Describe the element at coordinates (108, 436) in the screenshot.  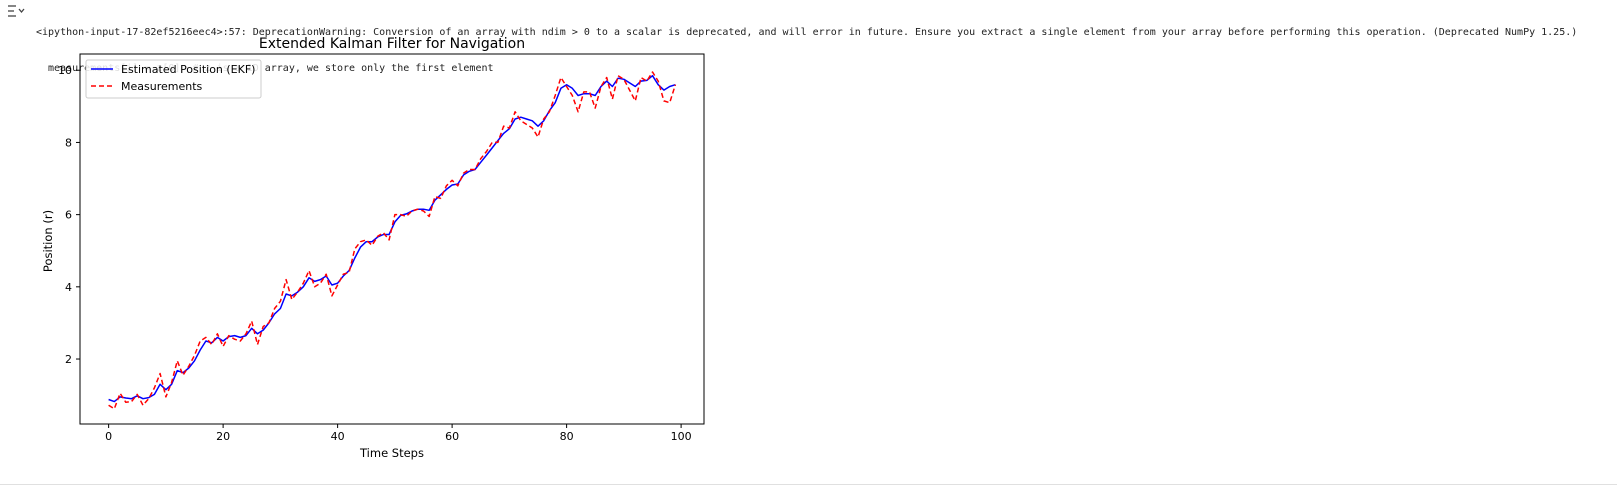
I see `x-tick-label: 0` at that location.